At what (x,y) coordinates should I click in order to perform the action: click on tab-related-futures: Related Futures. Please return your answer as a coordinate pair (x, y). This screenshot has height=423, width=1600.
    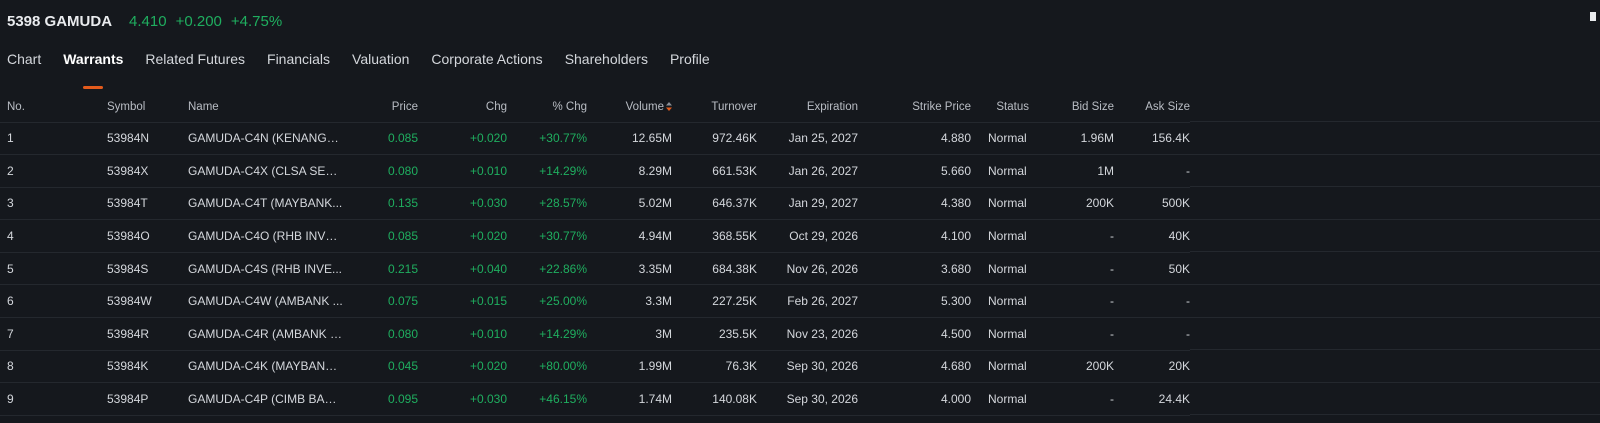
    Looking at the image, I should click on (195, 59).